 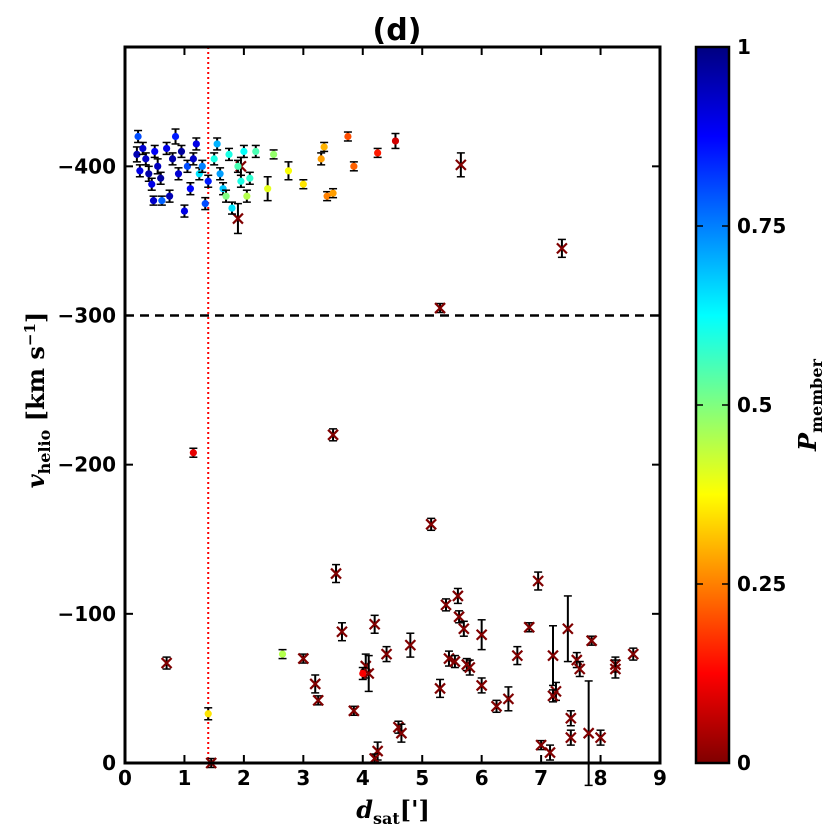 What do you see at coordinates (86, 316) in the screenshot?
I see `y-tick-label: −300` at bounding box center [86, 316].